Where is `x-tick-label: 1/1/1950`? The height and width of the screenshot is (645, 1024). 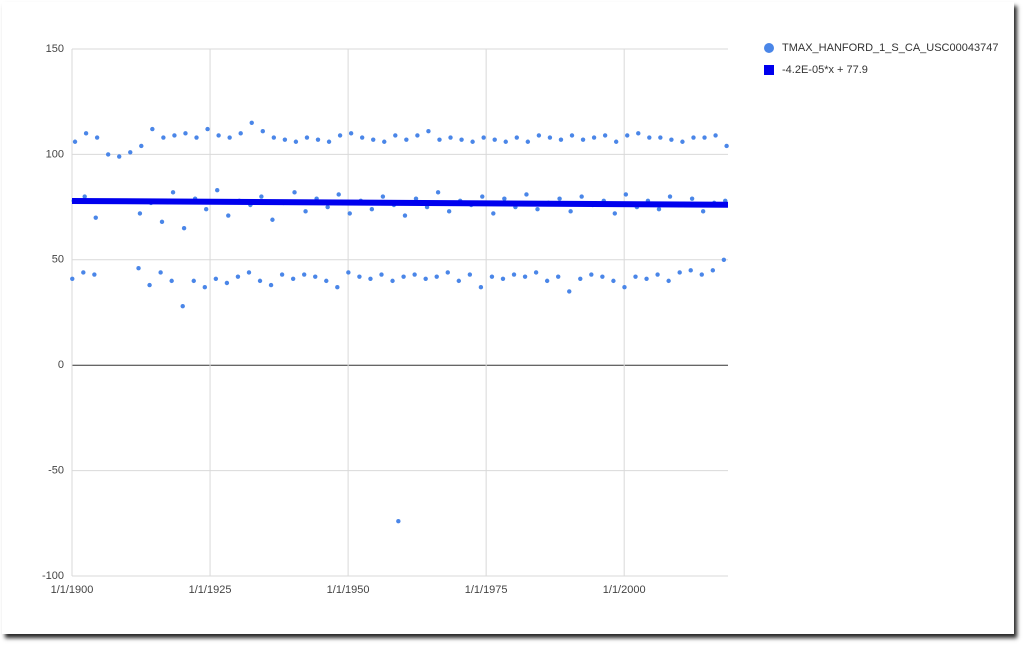 x-tick-label: 1/1/1950 is located at coordinates (348, 590).